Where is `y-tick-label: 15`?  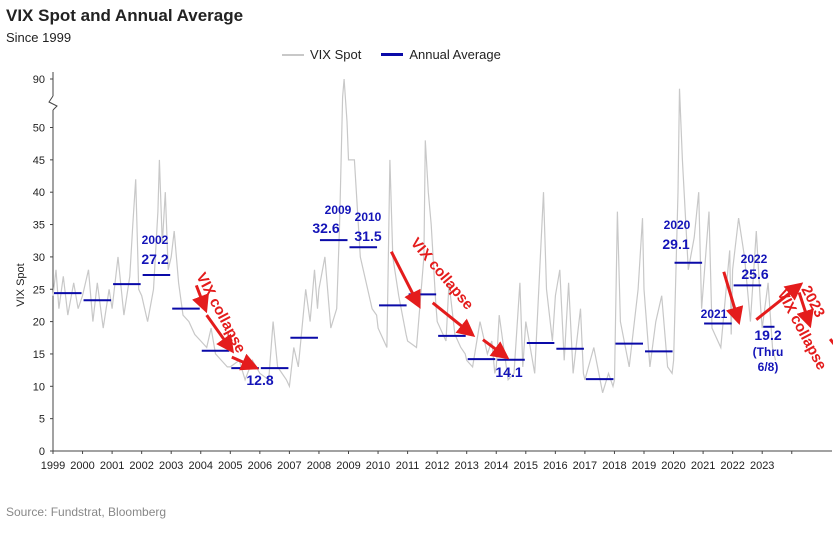 y-tick-label: 15 is located at coordinates (39, 355).